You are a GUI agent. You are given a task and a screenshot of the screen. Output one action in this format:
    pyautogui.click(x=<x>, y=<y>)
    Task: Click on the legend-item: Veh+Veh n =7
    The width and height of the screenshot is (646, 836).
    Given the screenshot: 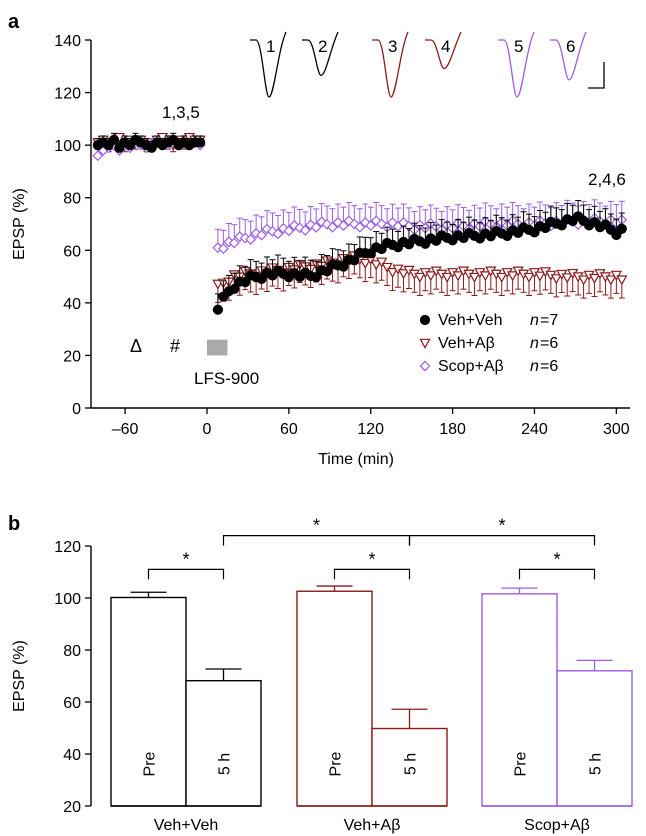 What is the action you would take?
    pyautogui.click(x=488, y=320)
    